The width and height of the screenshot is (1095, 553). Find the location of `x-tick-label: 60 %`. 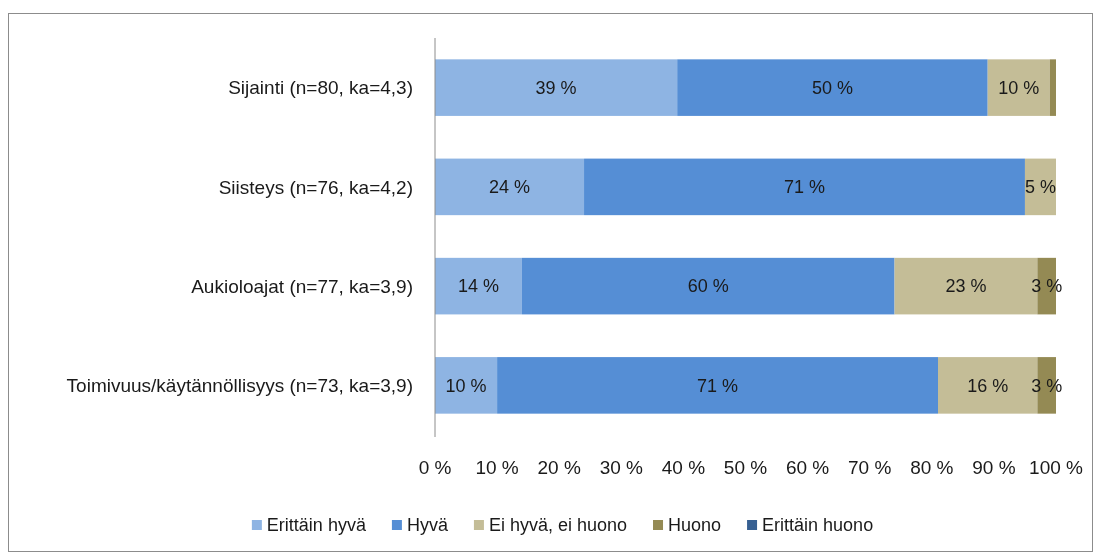

x-tick-label: 60 % is located at coordinates (807, 467).